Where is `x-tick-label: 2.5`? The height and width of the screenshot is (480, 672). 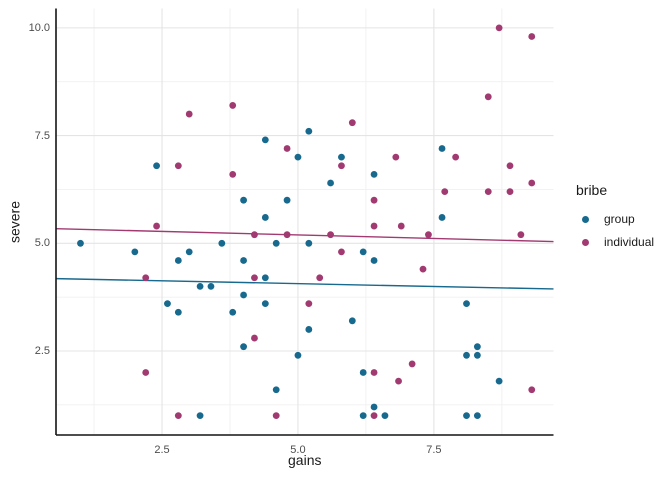 x-tick-label: 2.5 is located at coordinates (162, 450).